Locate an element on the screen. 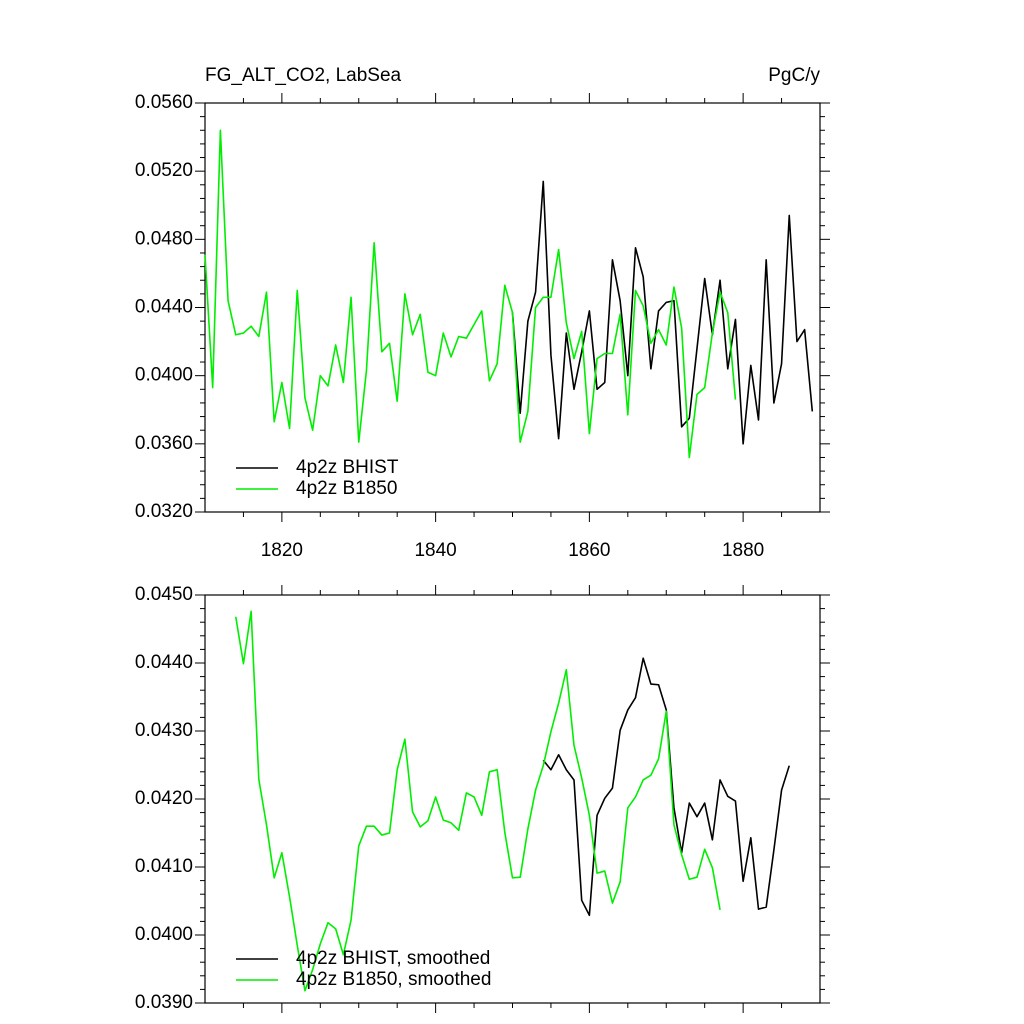 This screenshot has width=1024, height=1024. legend-label: 4p2z B1850, smoothed is located at coordinates (393, 979).